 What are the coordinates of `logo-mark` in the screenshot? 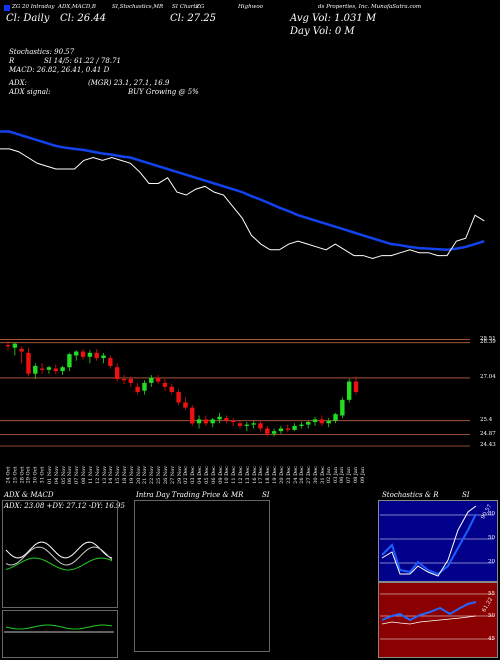 It's located at (7, 8).